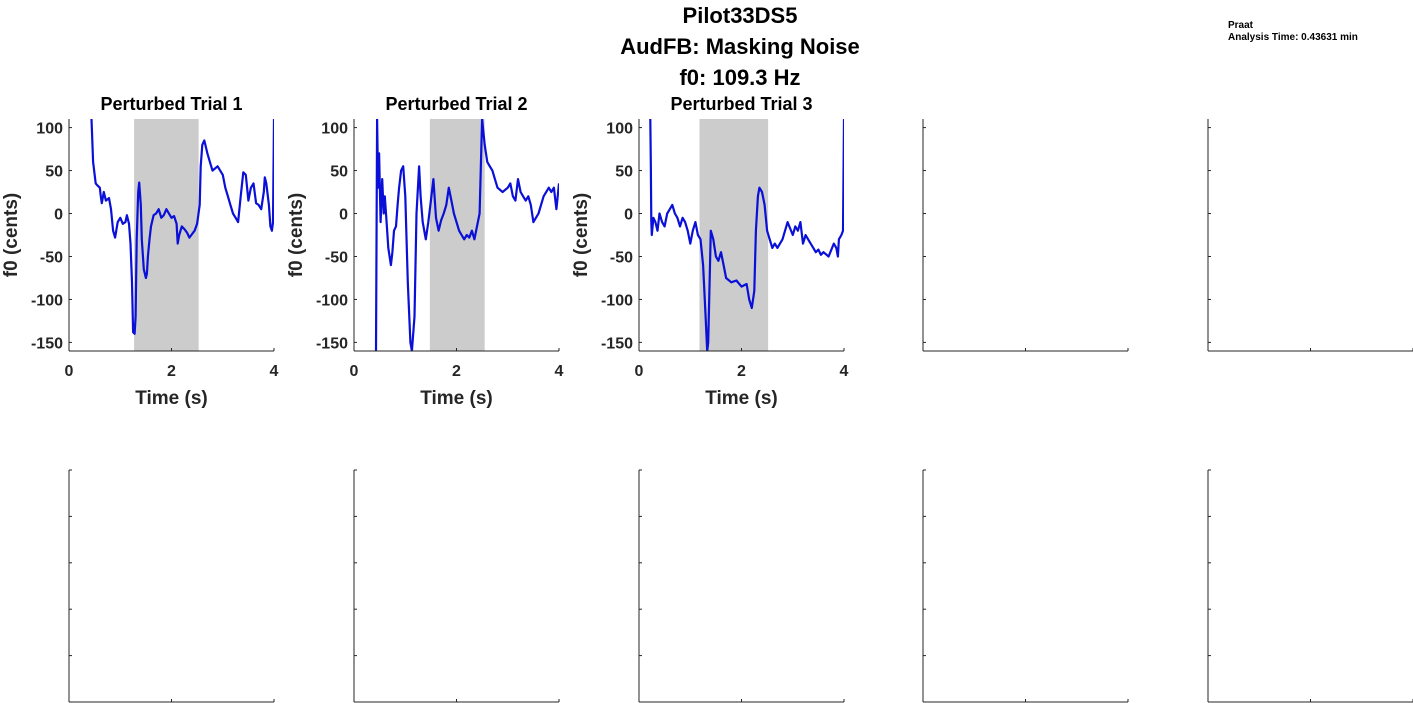  I want to click on analysis-time-label: Analysis Time: 0.43631 min, so click(1293, 37).